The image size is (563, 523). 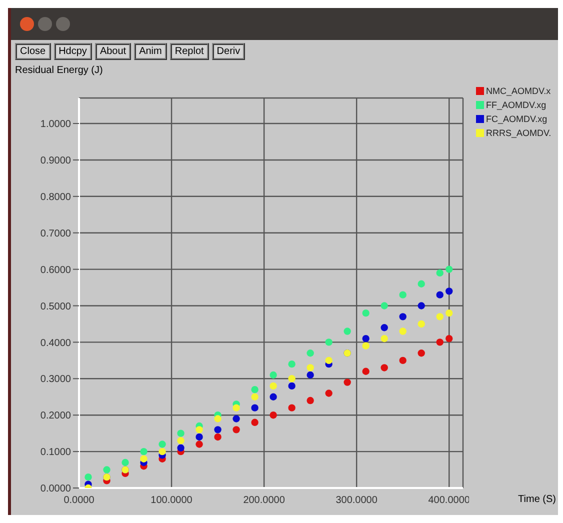 I want to click on legend-label: RRRS_AOMDV., so click(x=519, y=133).